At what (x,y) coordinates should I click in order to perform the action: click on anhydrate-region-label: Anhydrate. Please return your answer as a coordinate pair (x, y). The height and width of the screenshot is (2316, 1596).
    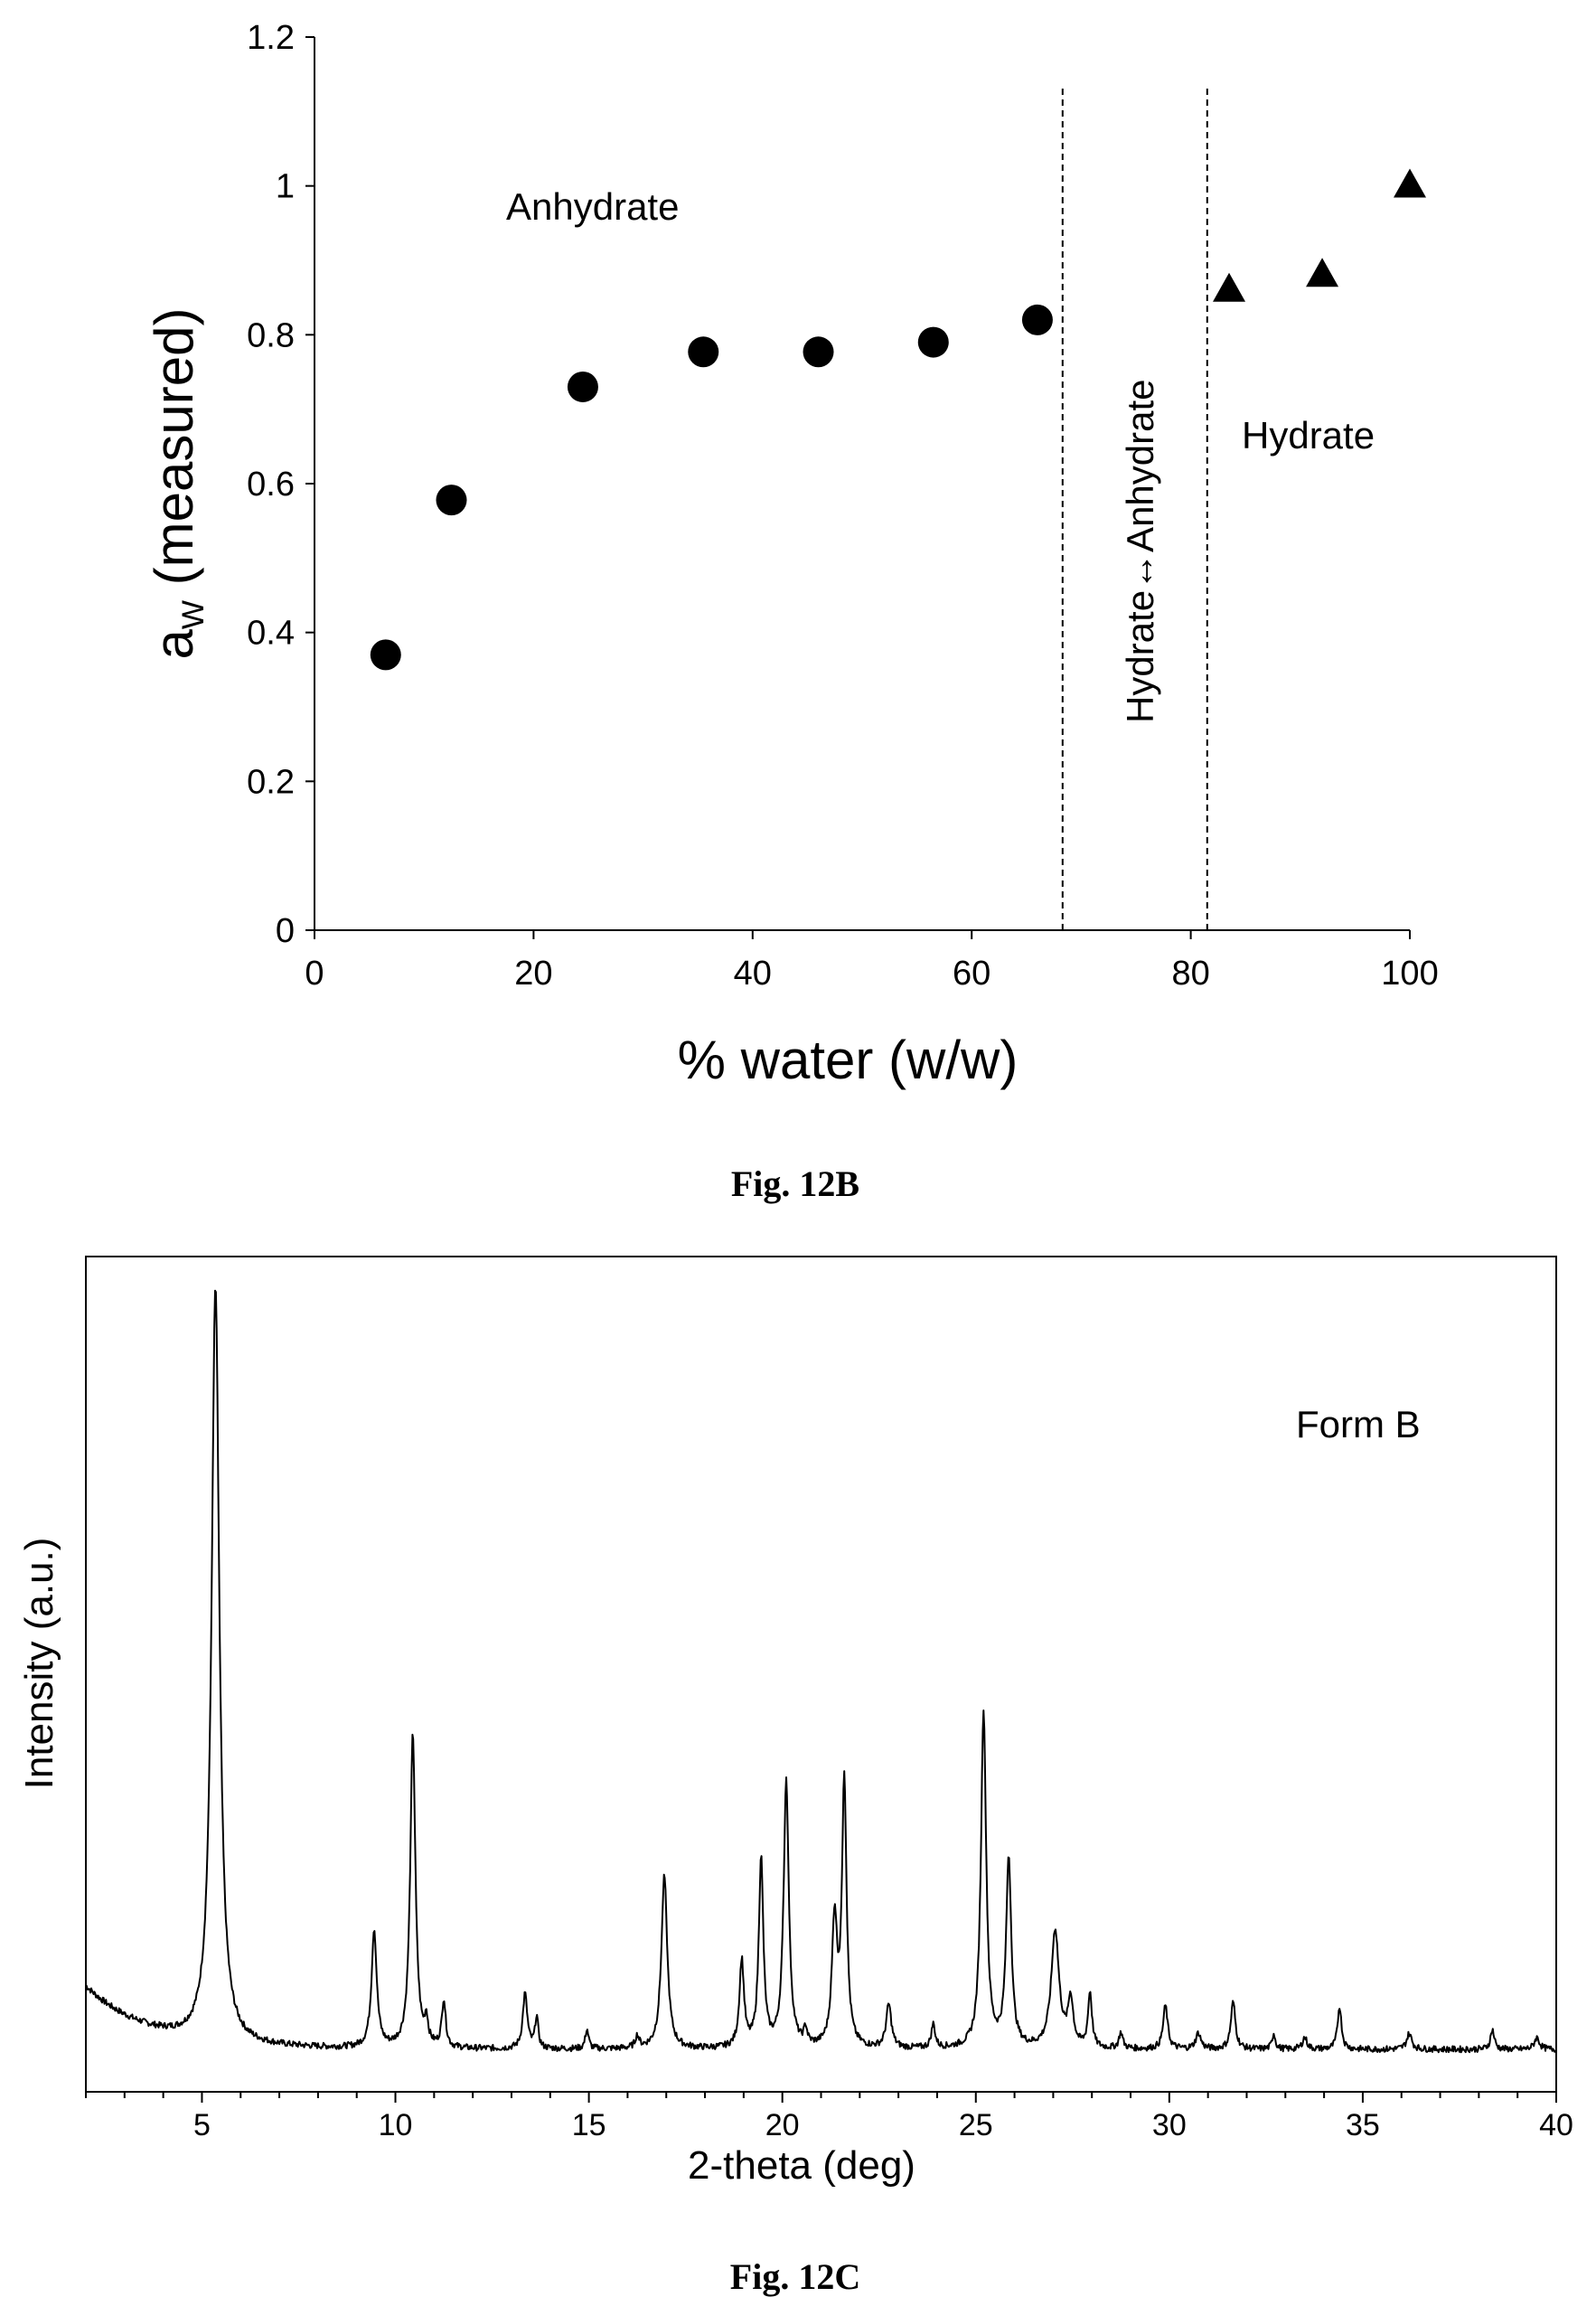
    Looking at the image, I should click on (592, 206).